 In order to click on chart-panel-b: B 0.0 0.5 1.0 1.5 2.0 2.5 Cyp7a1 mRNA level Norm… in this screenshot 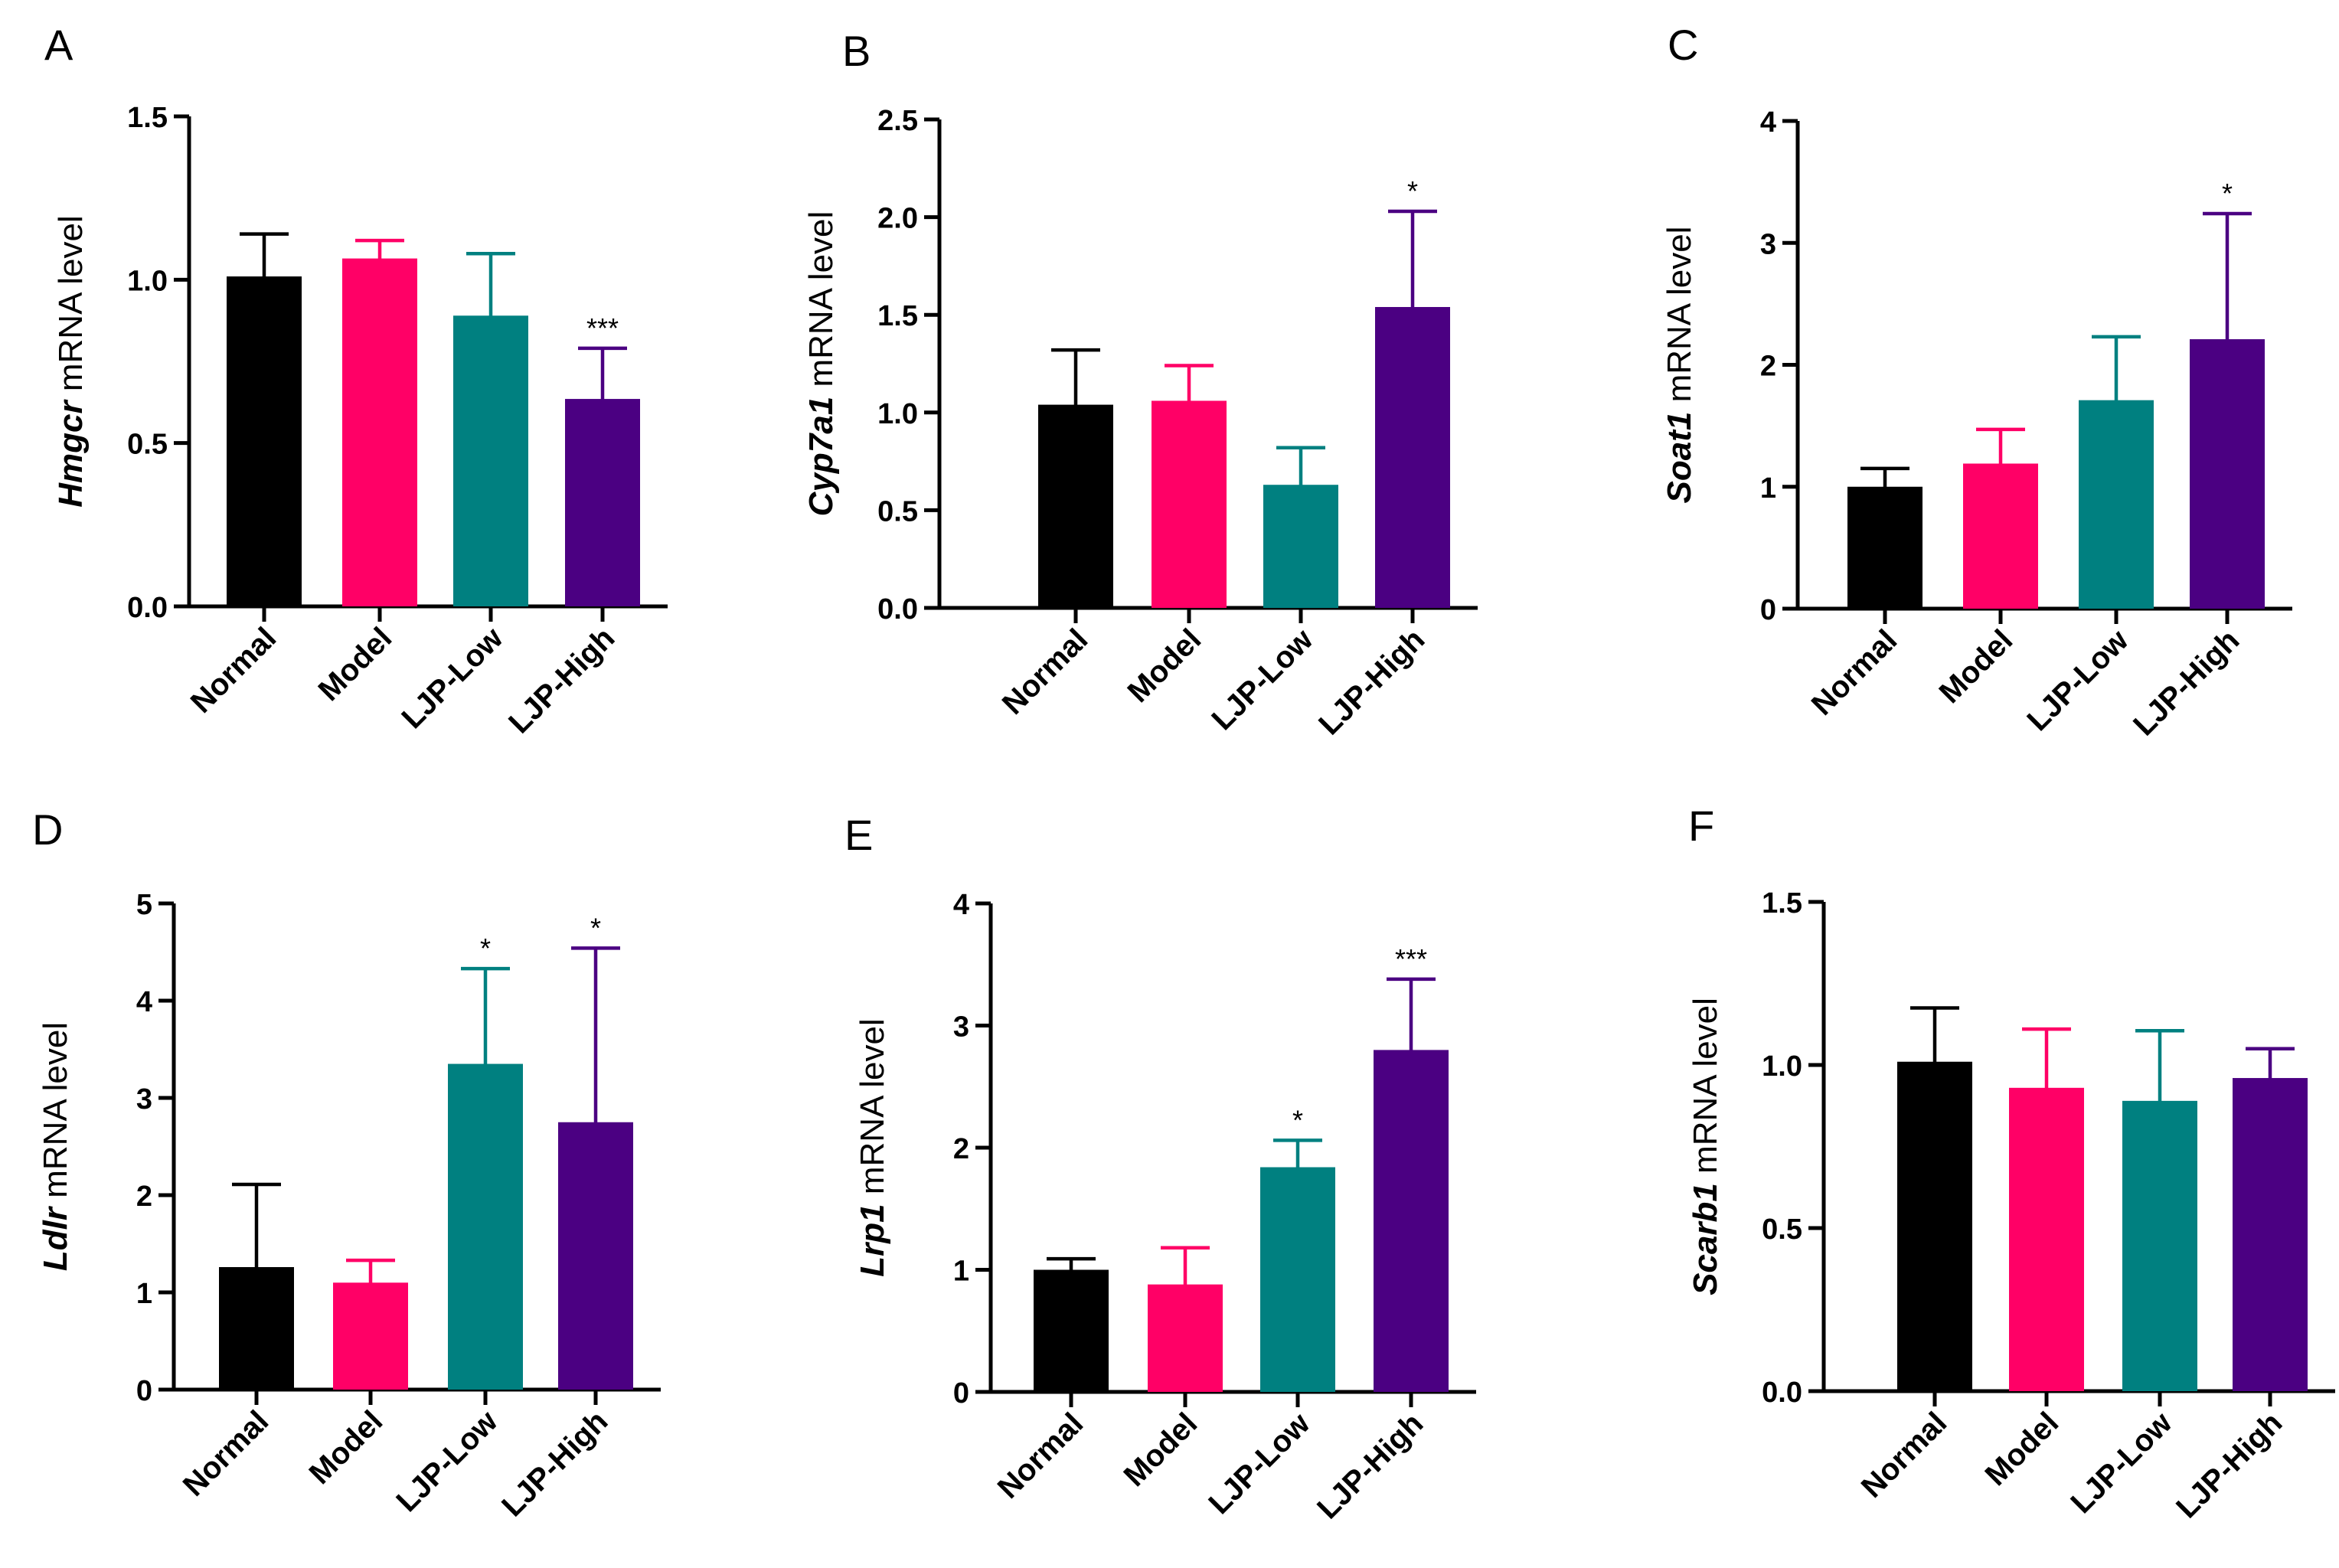, I will do `click(1140, 384)`.